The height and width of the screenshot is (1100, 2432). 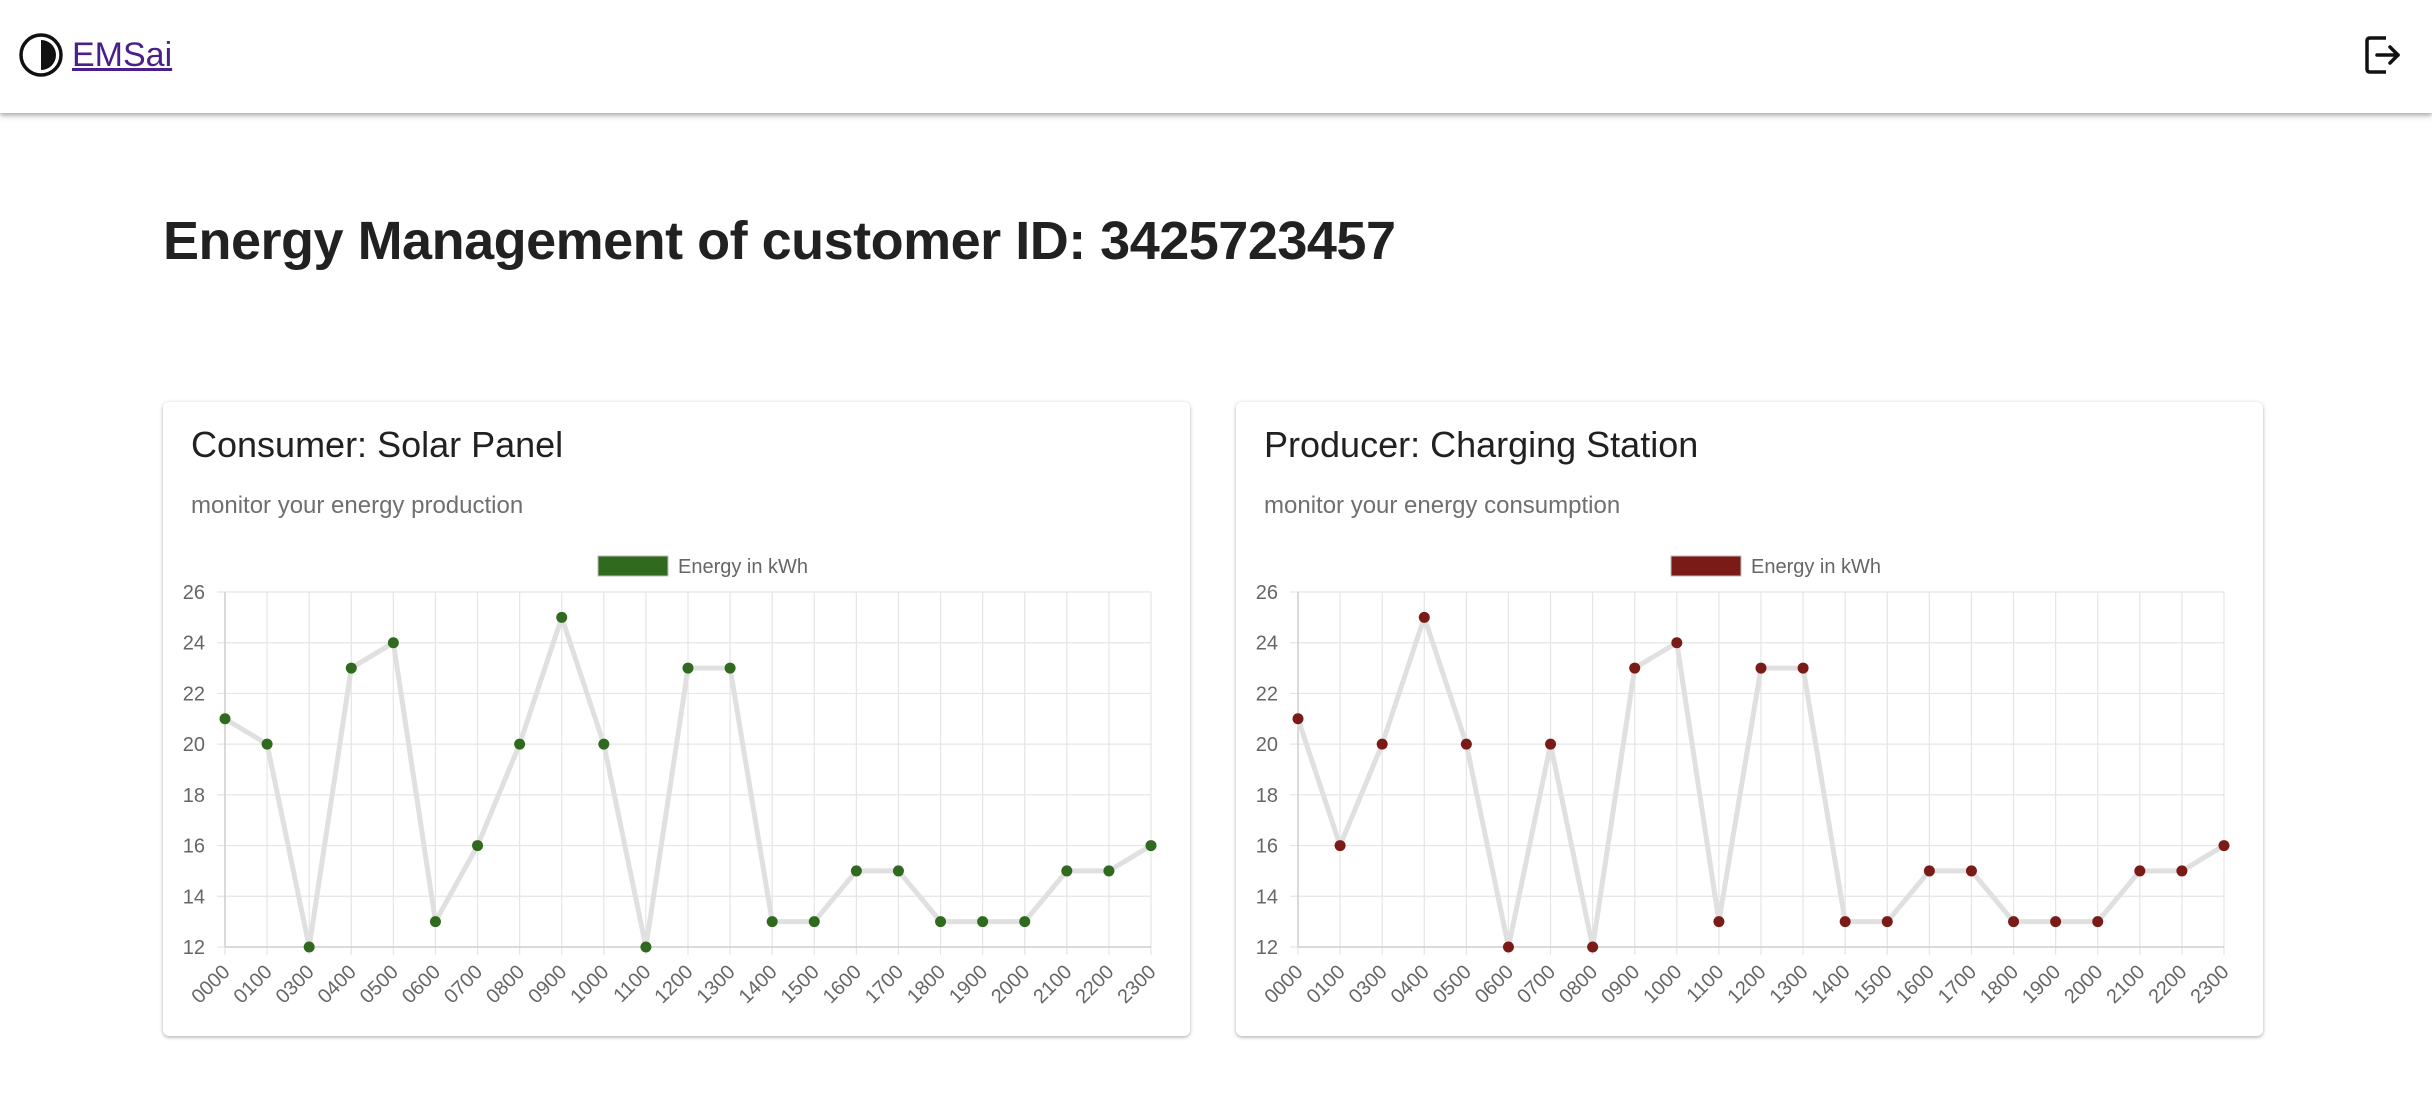 I want to click on brand-link: EMSai, so click(x=95, y=55).